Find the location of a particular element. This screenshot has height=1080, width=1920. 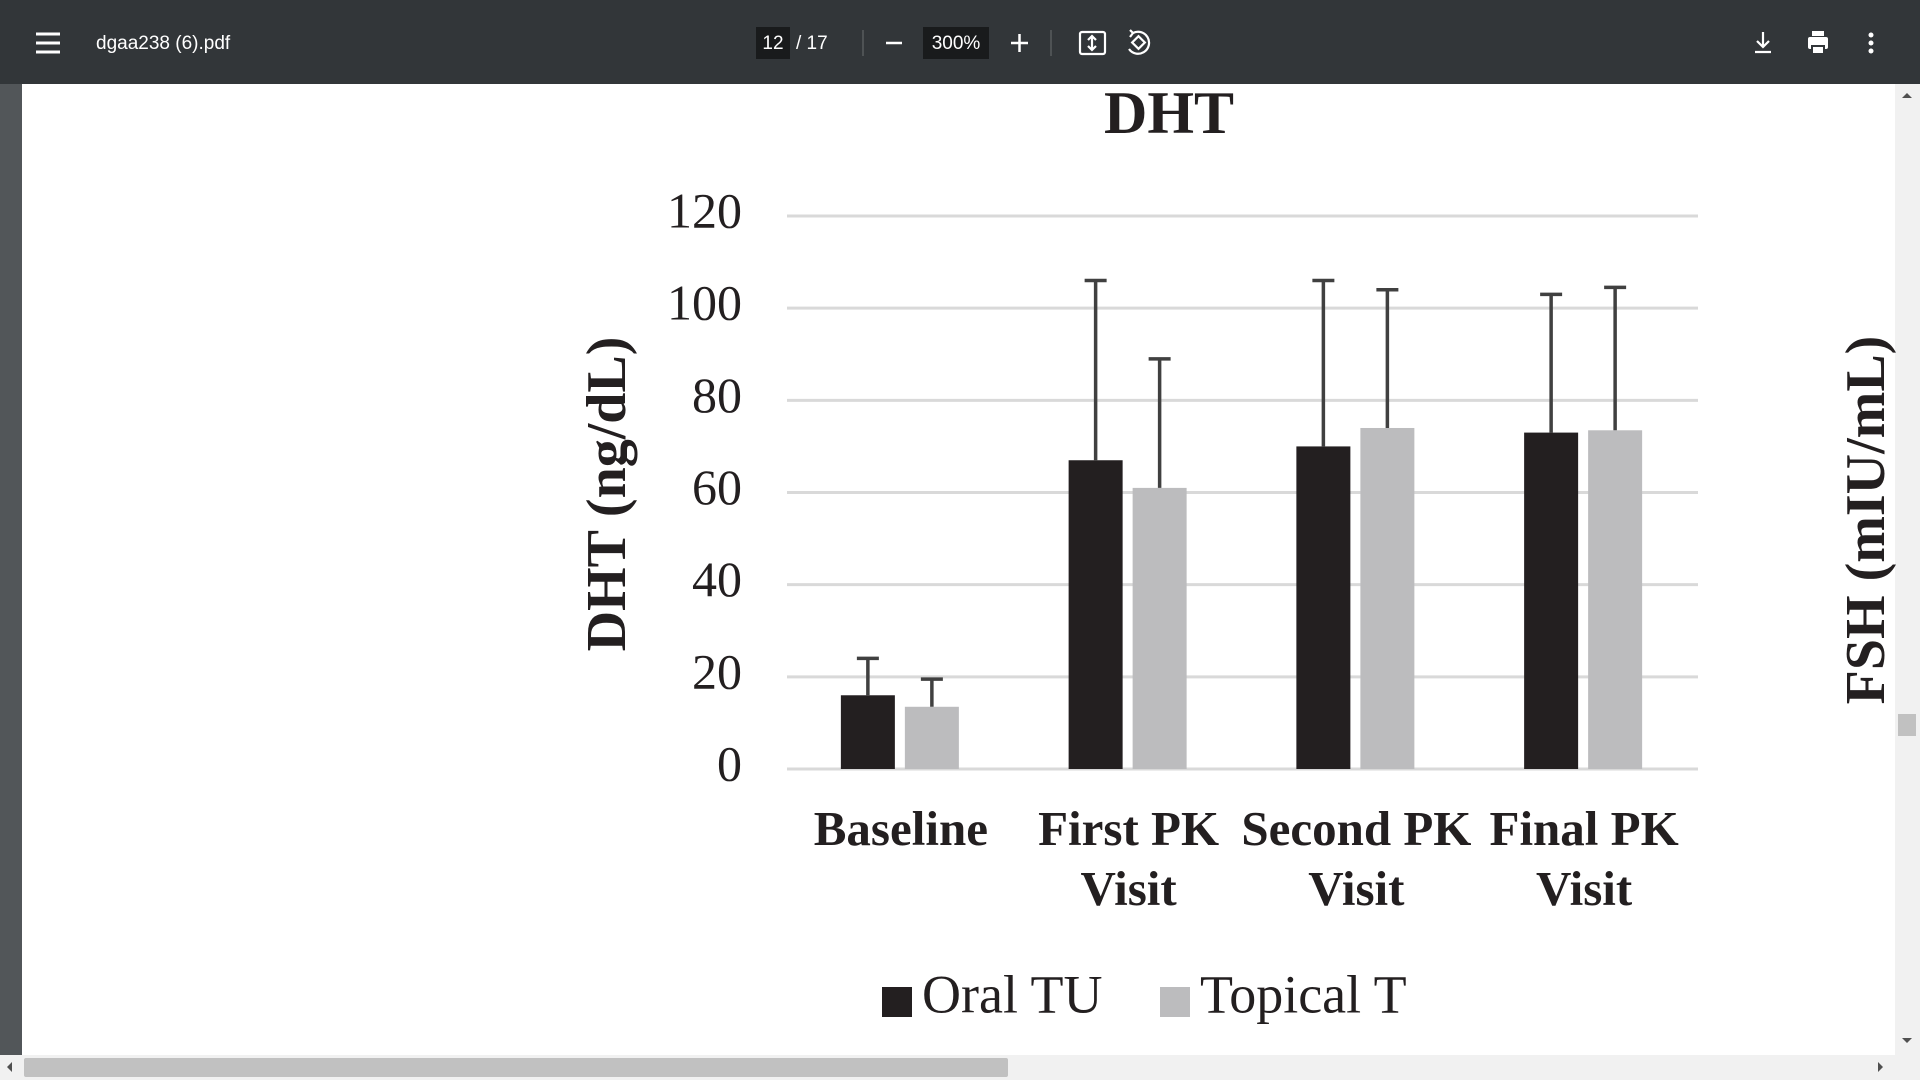

v-scrollbar is located at coordinates (1907, 569).